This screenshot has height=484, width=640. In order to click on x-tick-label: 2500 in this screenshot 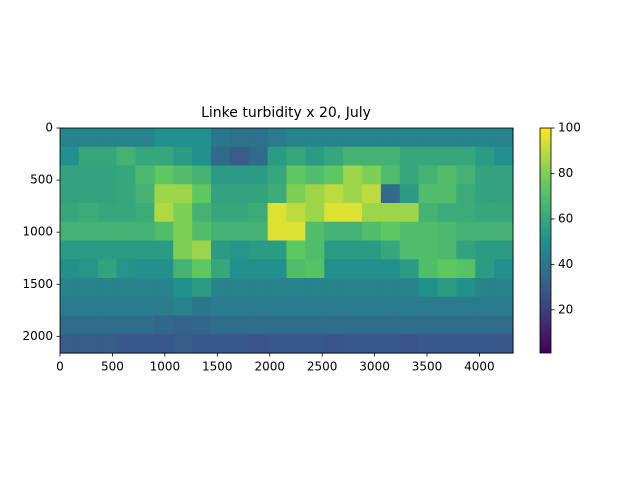, I will do `click(322, 367)`.